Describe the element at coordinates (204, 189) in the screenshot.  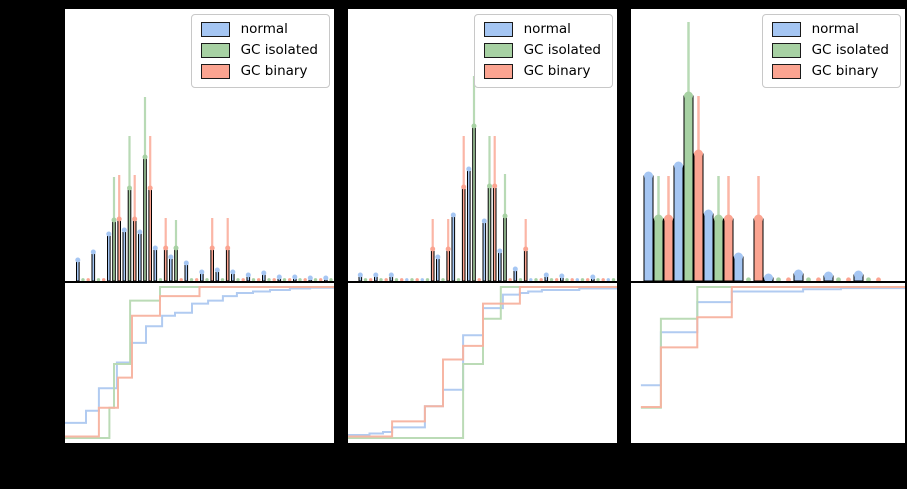
I see `histogram-plot-left` at that location.